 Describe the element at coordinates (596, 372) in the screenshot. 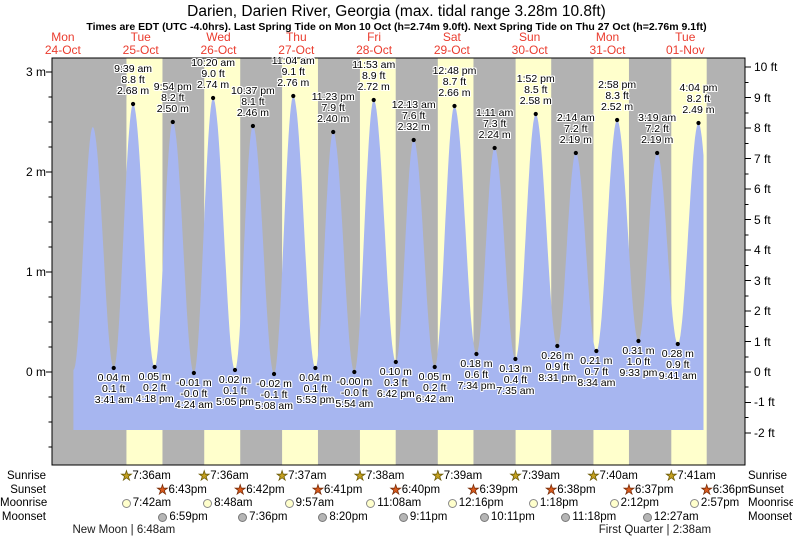

I see `tide-label-line: 0.7 ft` at that location.